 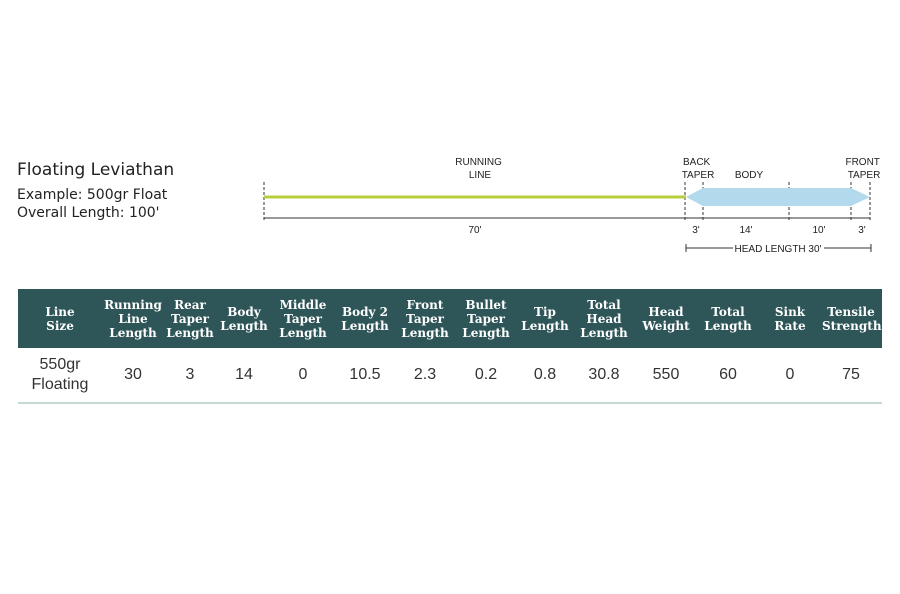 I want to click on column-header: Front Taper Length, so click(x=425, y=318).